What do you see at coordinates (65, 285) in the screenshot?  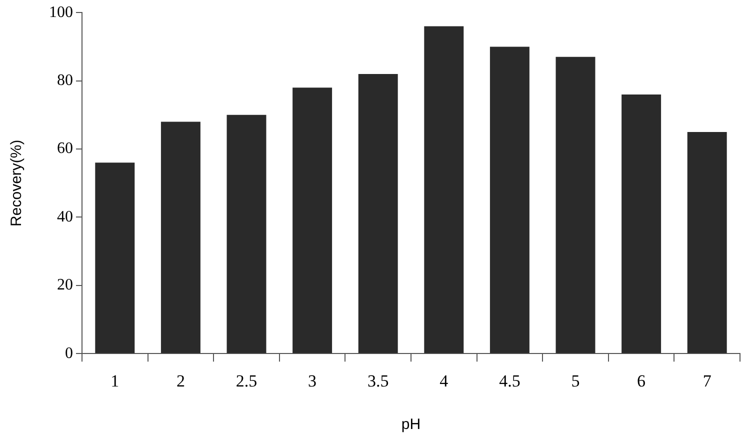 I see `y-tick-label: 20` at bounding box center [65, 285].